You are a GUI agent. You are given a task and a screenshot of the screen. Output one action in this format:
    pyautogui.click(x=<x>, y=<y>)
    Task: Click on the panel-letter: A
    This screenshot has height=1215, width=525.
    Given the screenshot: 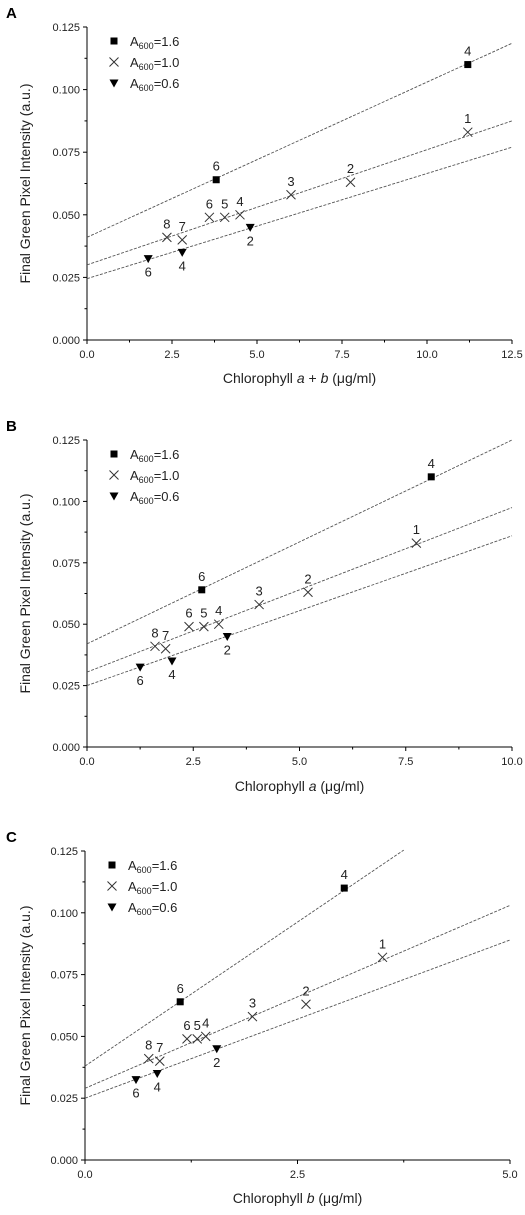 What is the action you would take?
    pyautogui.click(x=11, y=13)
    